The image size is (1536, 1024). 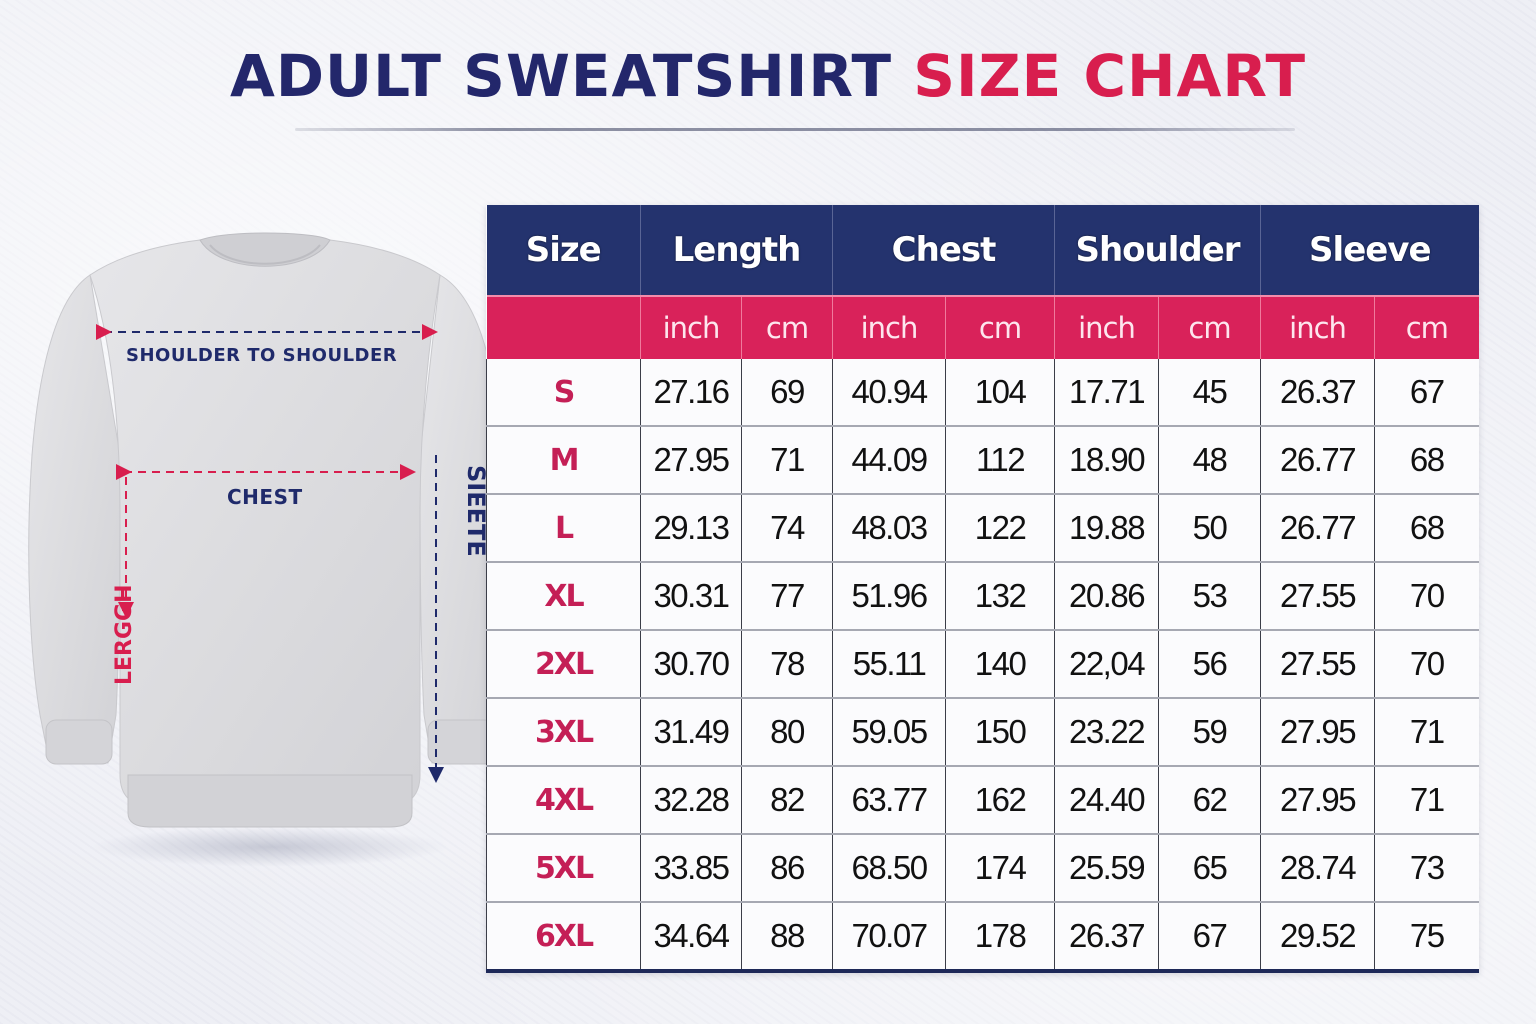 I want to click on shoulder-cm-cell: 48, so click(x=1210, y=460).